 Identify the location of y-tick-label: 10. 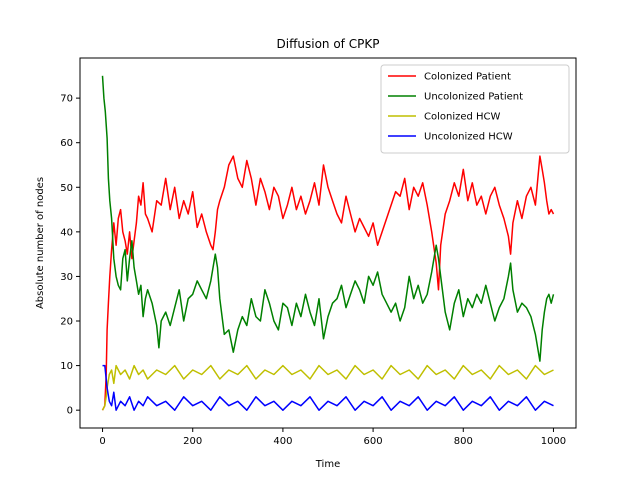
(66, 366).